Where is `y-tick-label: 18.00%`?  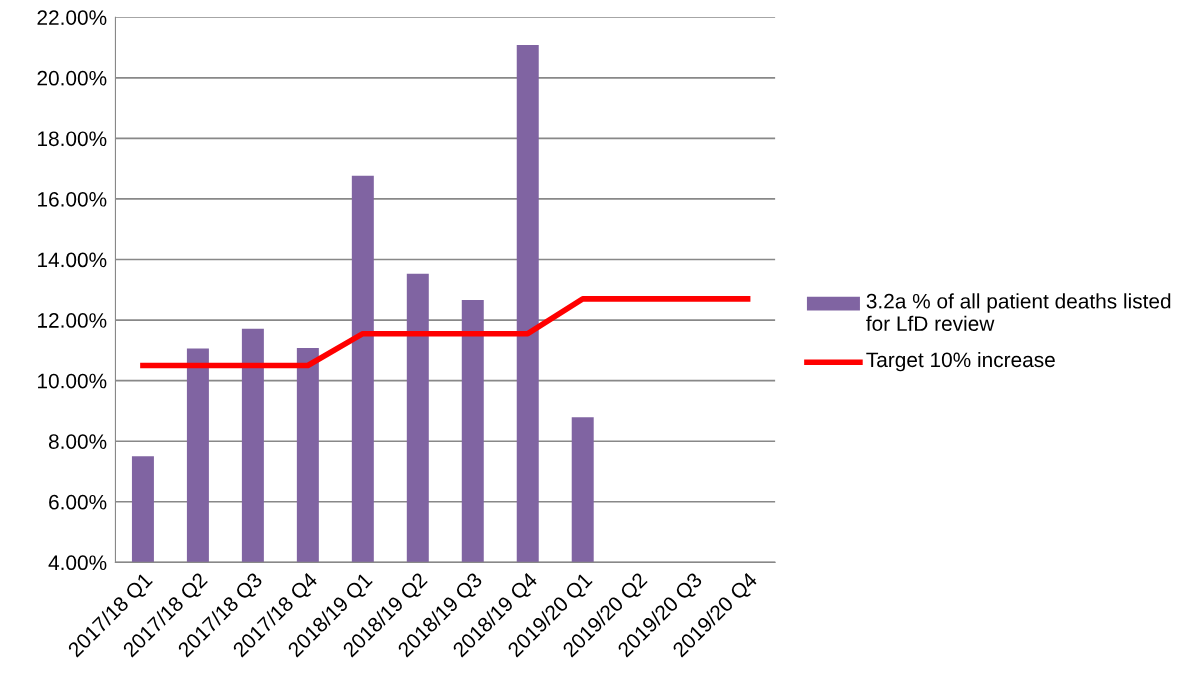
y-tick-label: 18.00% is located at coordinates (72, 139).